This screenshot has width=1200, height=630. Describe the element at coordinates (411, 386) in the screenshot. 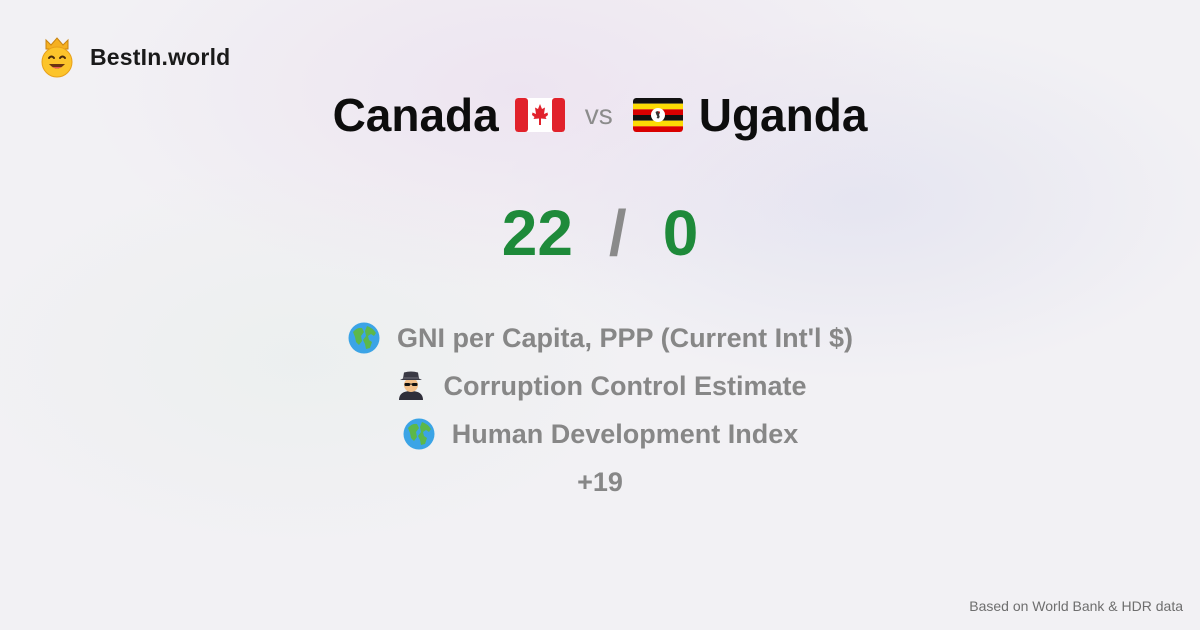

I see `spy-icon` at that location.